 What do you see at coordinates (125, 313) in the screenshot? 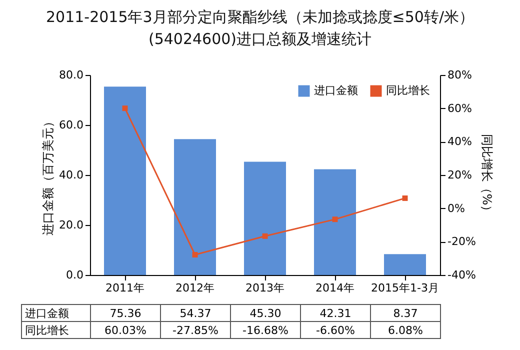
I see `data-label: 75.36` at bounding box center [125, 313].